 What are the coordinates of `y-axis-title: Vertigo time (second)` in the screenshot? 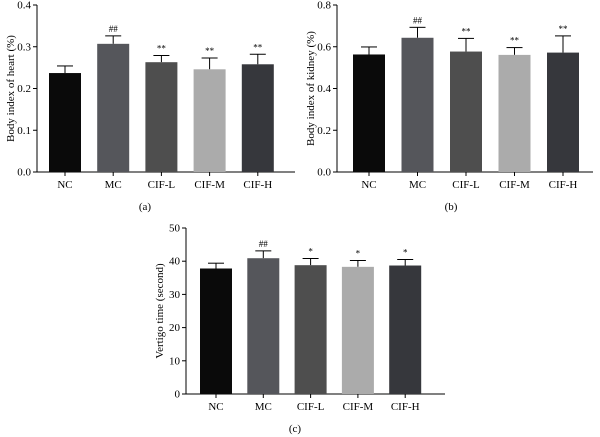 It's located at (160, 311).